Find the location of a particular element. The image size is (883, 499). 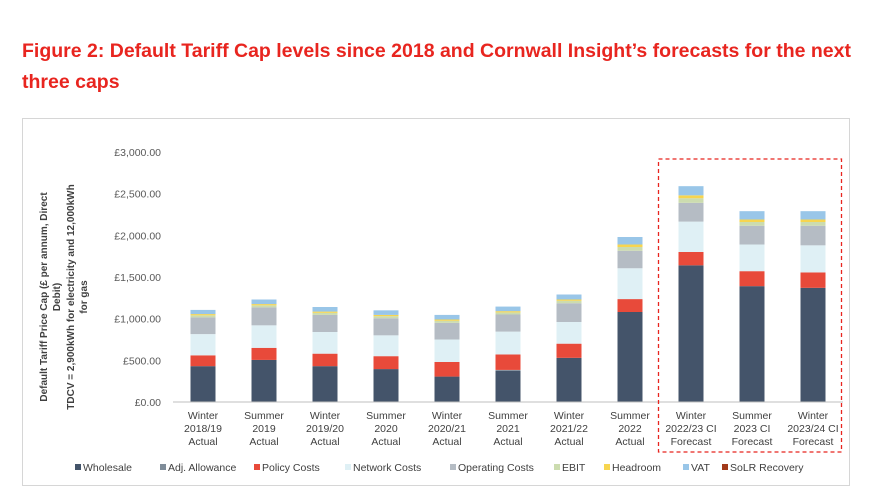

legend-item-wholesale: Wholesale is located at coordinates (103, 468).